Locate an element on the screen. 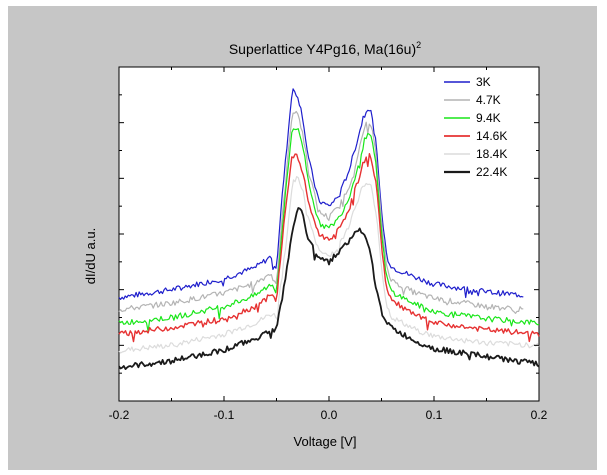  legend-label: 14.6K is located at coordinates (491, 136).